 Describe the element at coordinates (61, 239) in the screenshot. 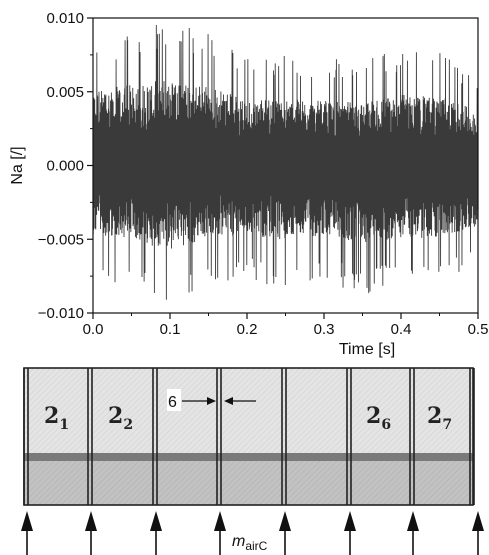

I see `y-tick-label: −0.005` at that location.